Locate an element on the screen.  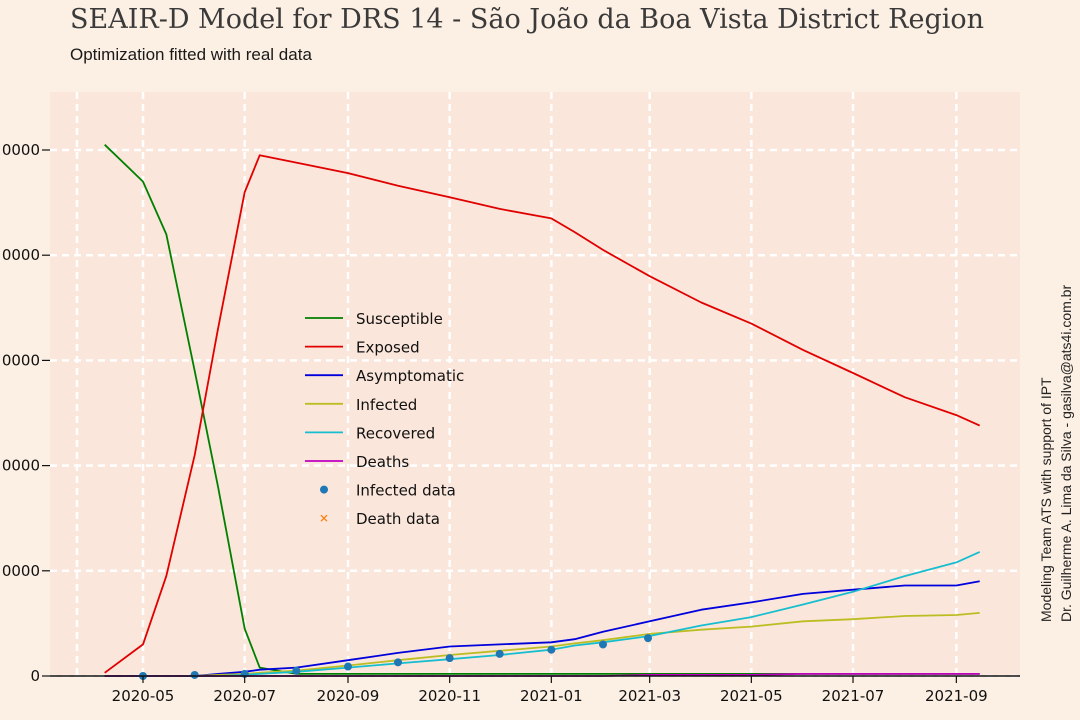
legend-label: Exposed is located at coordinates (388, 348).